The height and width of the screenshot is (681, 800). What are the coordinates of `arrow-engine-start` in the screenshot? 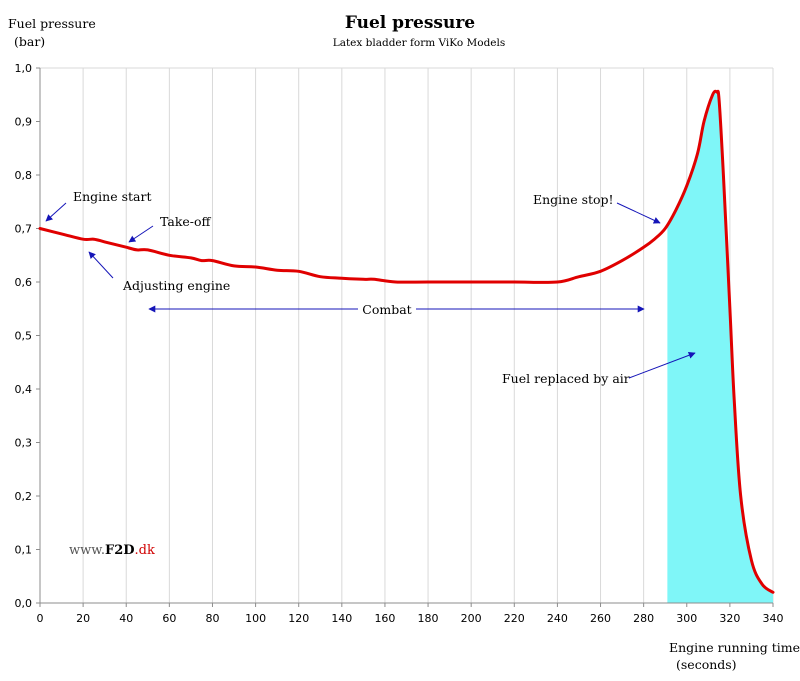 It's located at (56, 212).